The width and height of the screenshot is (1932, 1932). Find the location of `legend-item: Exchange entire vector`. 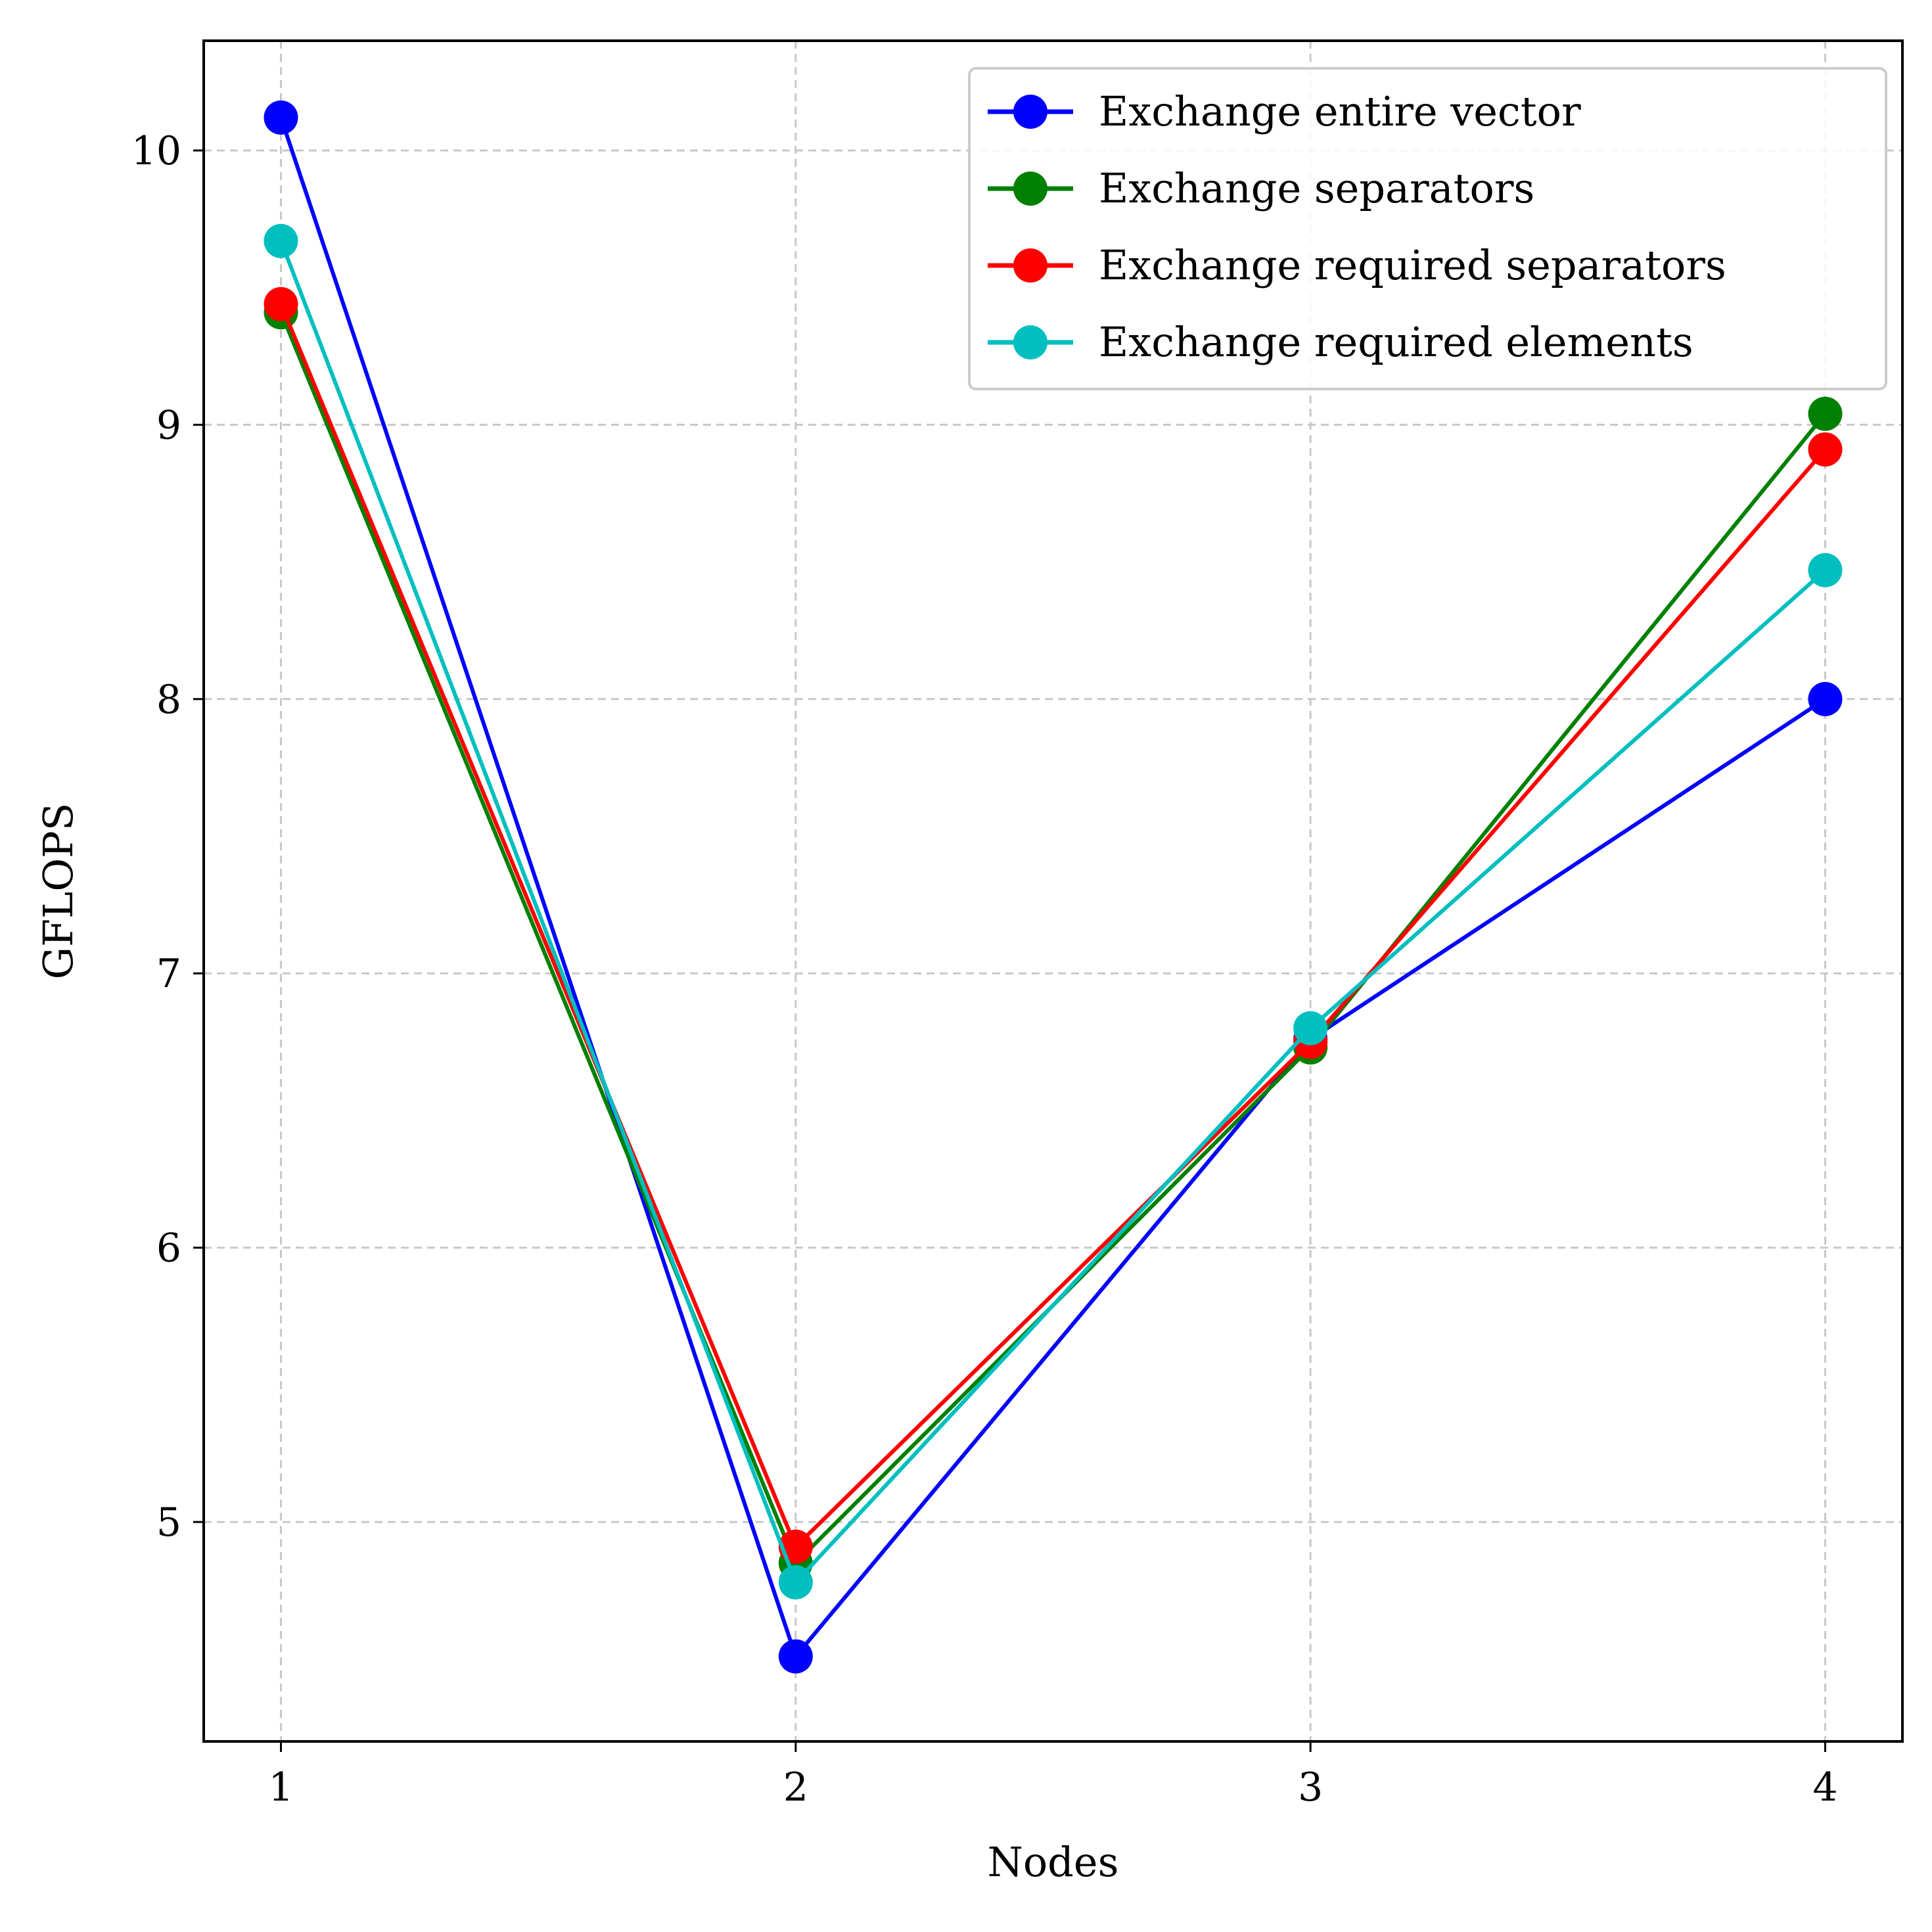

legend-item: Exchange entire vector is located at coordinates (1285, 111).